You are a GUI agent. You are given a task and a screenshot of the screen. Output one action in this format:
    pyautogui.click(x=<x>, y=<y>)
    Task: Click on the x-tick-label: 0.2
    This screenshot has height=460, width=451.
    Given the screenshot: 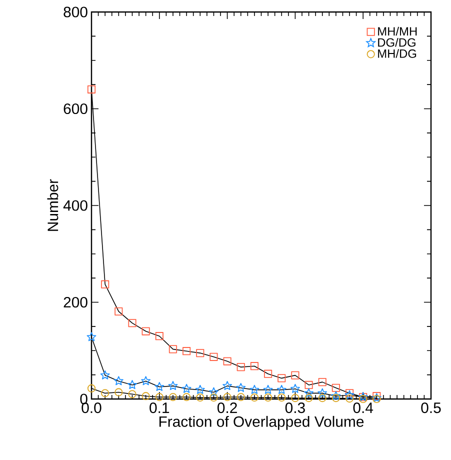 What is the action you would take?
    pyautogui.click(x=227, y=408)
    